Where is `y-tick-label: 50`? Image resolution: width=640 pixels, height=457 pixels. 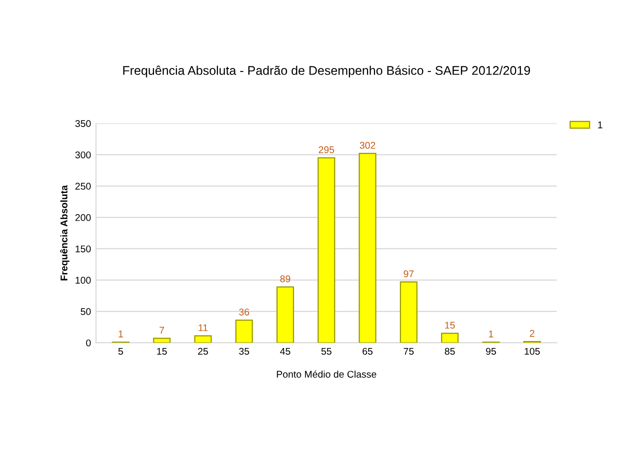 y-tick-label: 50 is located at coordinates (85, 312).